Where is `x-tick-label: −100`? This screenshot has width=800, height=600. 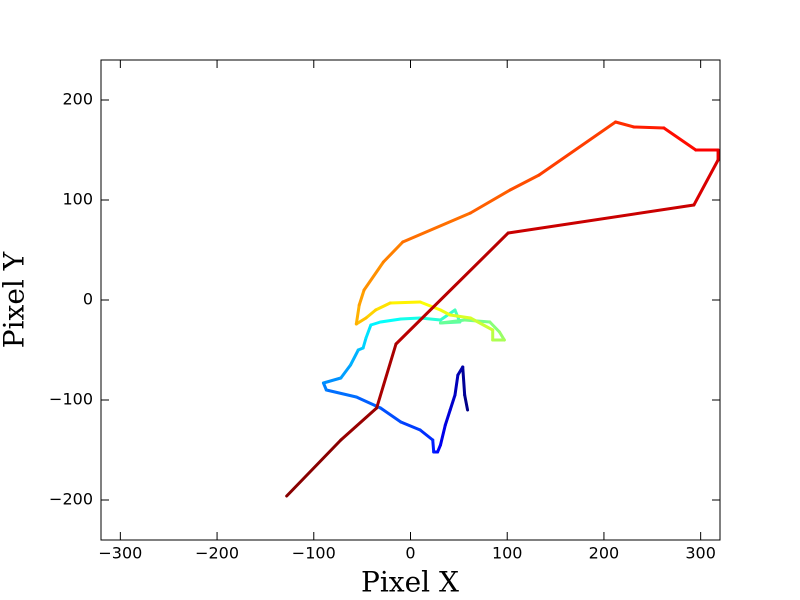
x-tick-label: −100 is located at coordinates (314, 553).